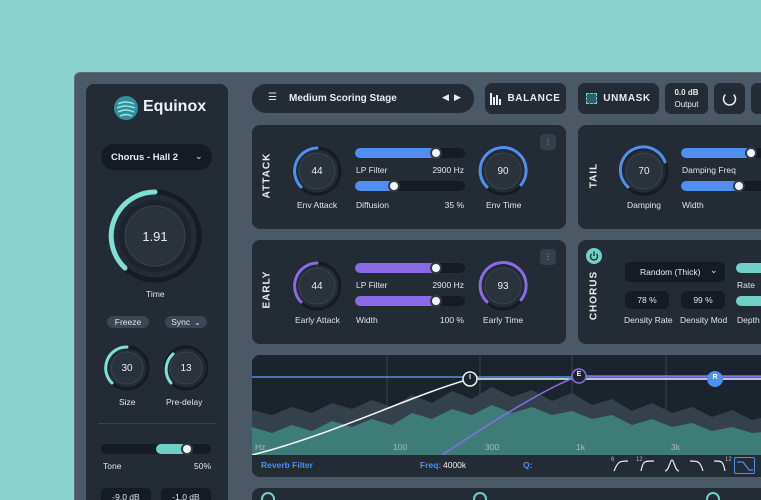 The width and height of the screenshot is (761, 500). What do you see at coordinates (156, 157) in the screenshot?
I see `preset-dropdown: Chorus - Hall 2 ⌄` at bounding box center [156, 157].